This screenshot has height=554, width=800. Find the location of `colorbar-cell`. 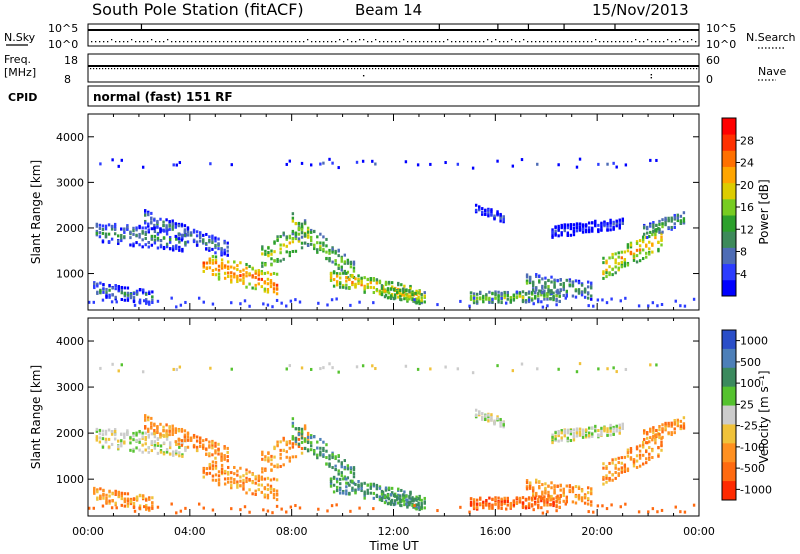

colorbar-cell is located at coordinates (729, 239).